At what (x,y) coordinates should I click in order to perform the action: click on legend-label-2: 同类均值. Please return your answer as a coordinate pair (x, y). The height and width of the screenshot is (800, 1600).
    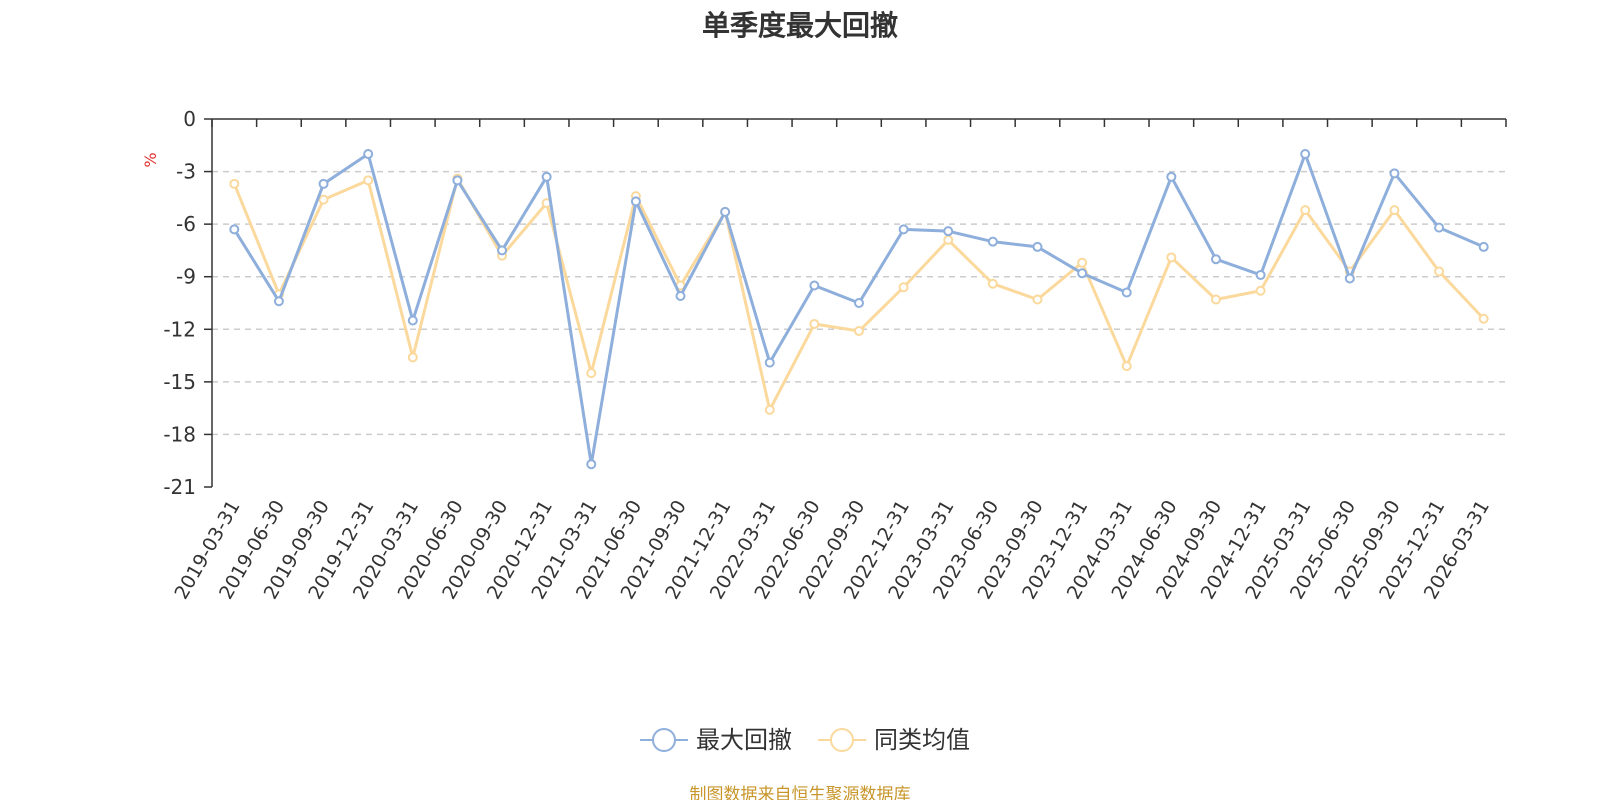
    Looking at the image, I should click on (922, 740).